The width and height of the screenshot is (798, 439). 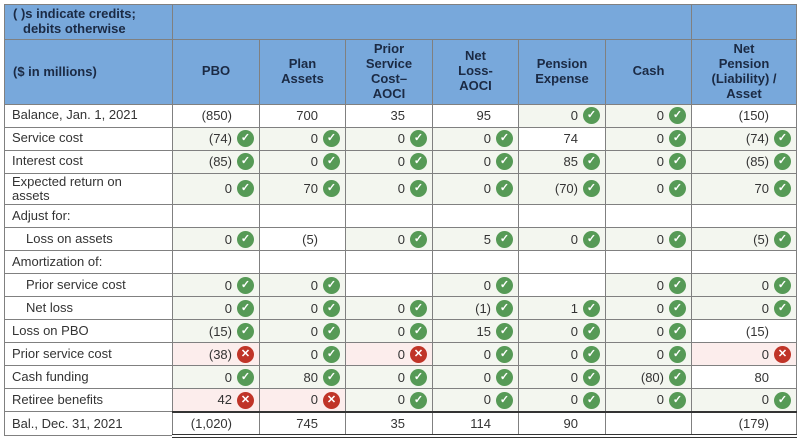 What do you see at coordinates (216, 400) in the screenshot?
I see `input-cell: 42 ✕` at bounding box center [216, 400].